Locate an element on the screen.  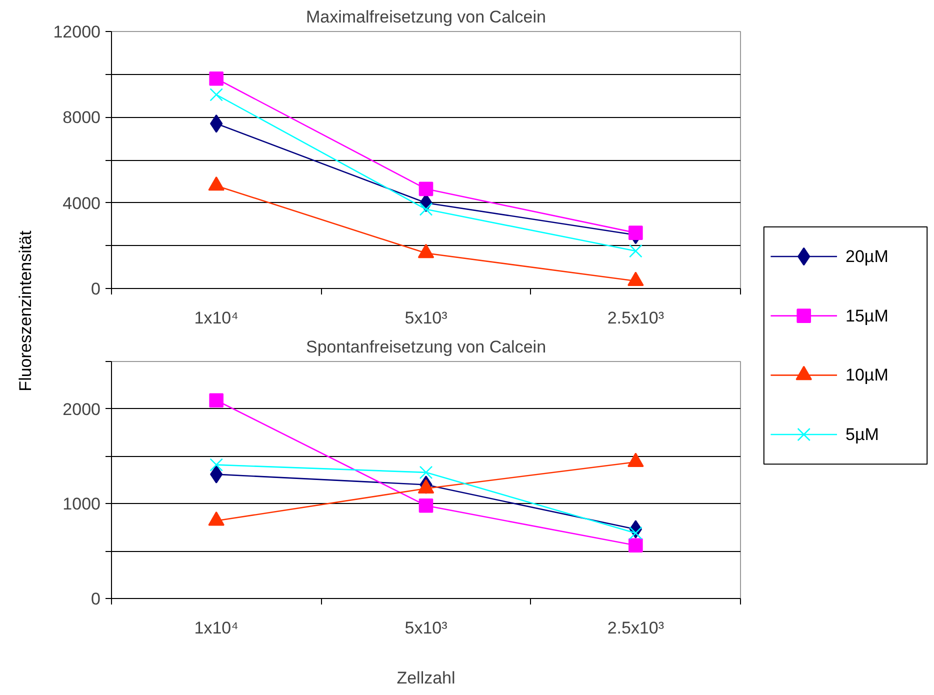
legend-label: 10µM is located at coordinates (867, 375).